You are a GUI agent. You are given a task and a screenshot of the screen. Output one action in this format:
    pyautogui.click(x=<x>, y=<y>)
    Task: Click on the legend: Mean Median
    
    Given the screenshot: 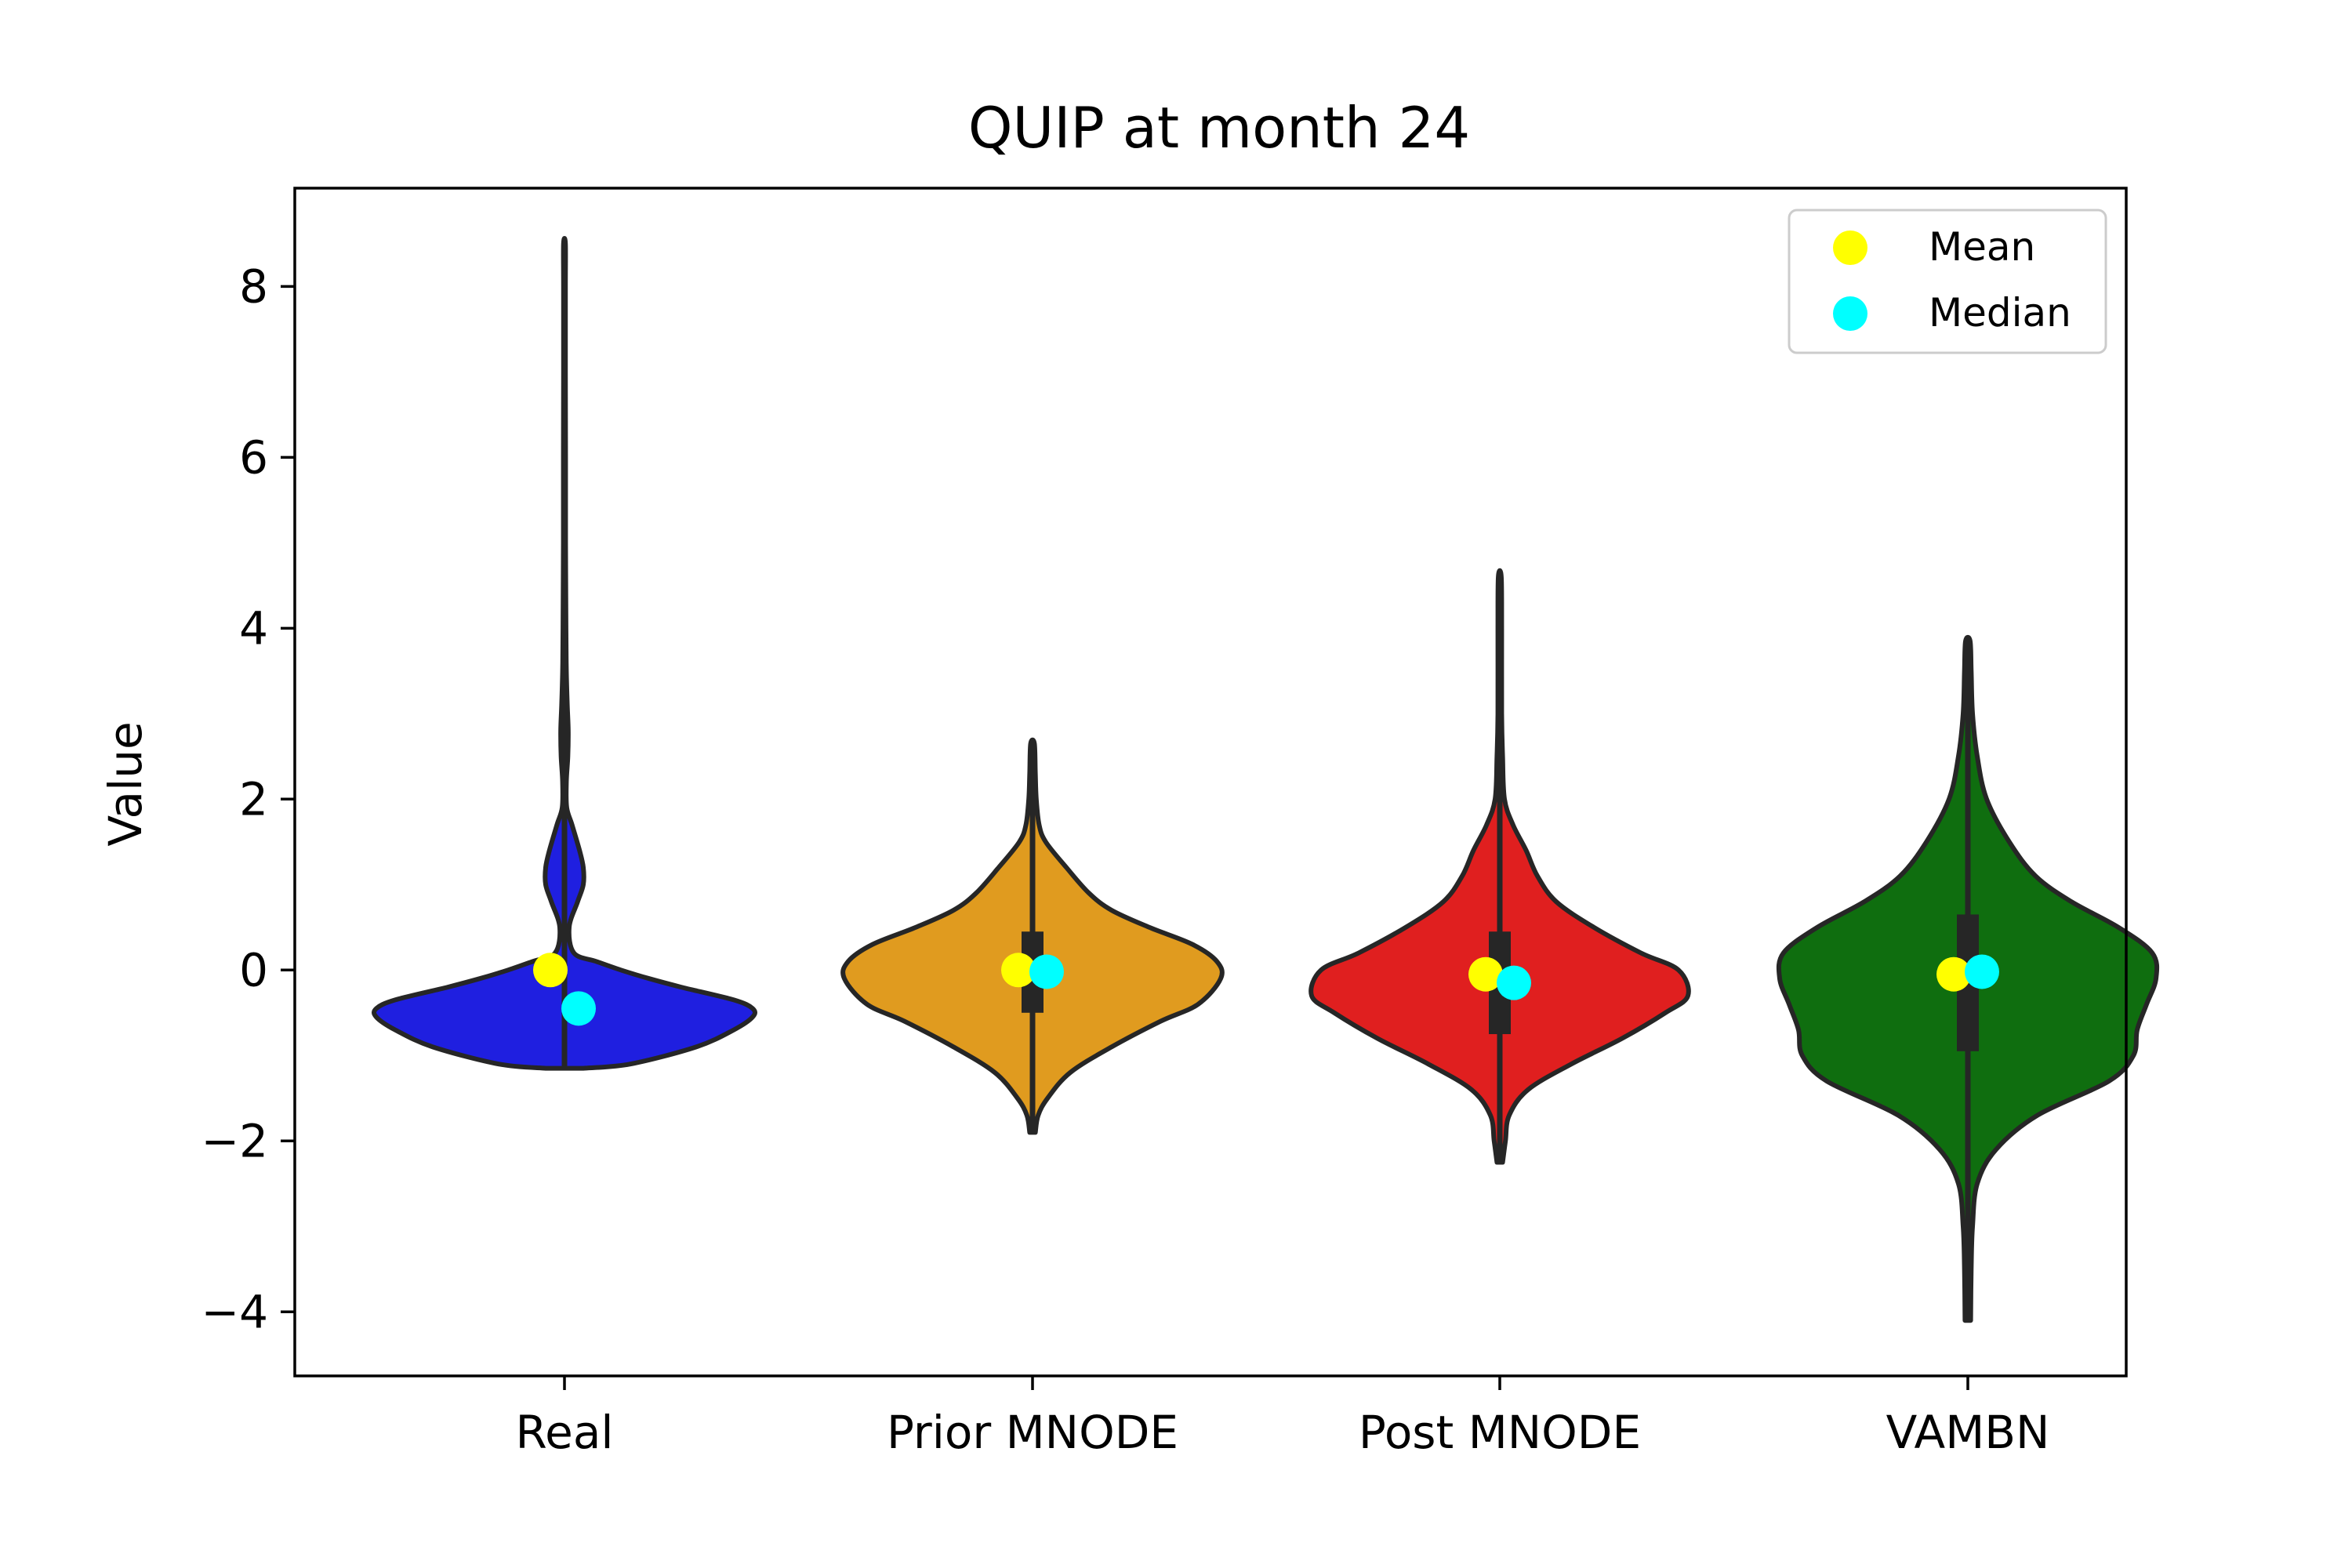 What is the action you would take?
    pyautogui.click(x=1948, y=281)
    